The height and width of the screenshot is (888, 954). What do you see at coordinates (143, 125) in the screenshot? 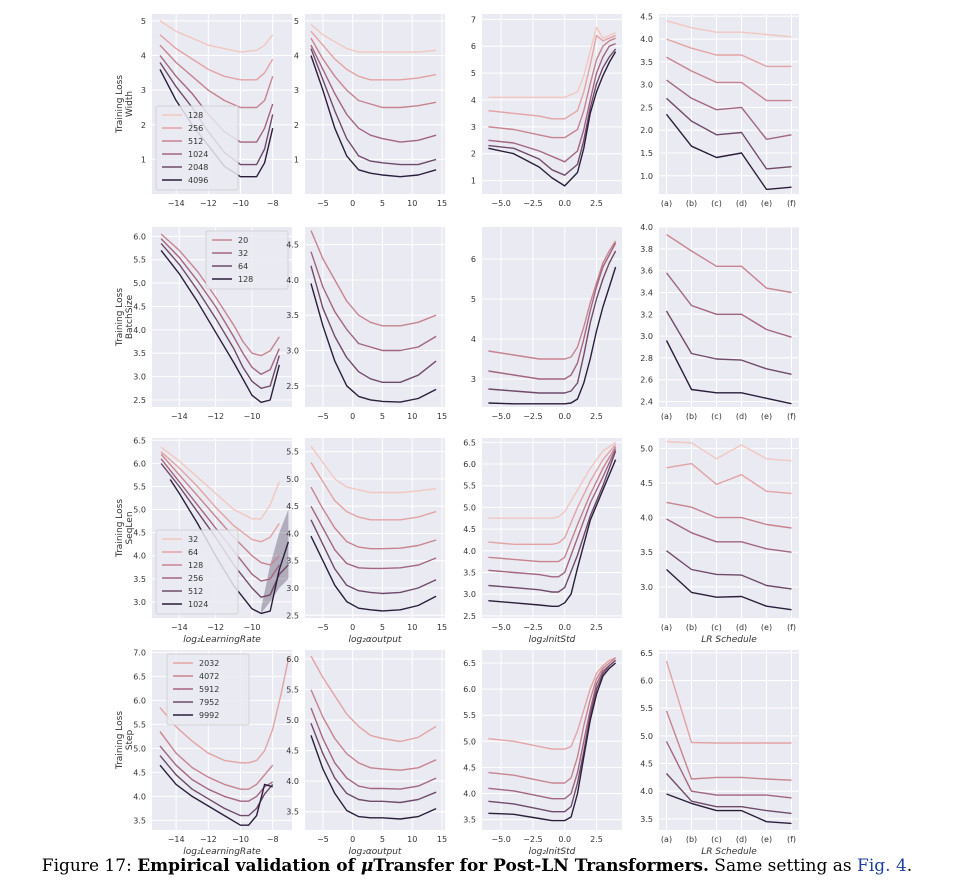
I see `y-tick-label: 2` at bounding box center [143, 125].